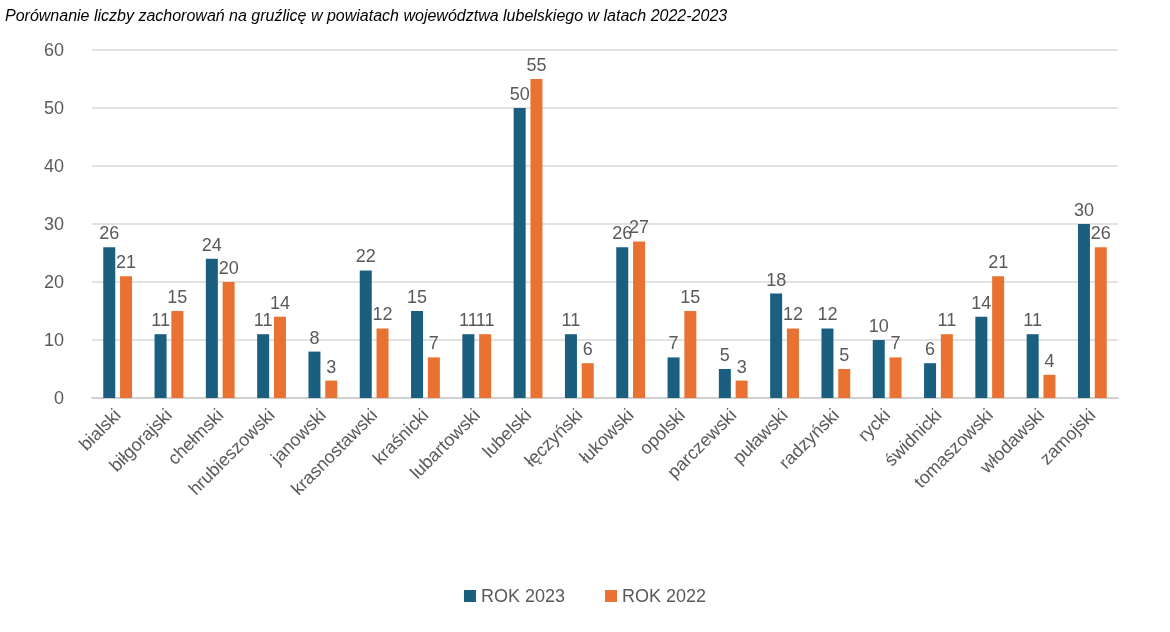  Describe the element at coordinates (519, 94) in the screenshot. I see `data-label: 50` at that location.